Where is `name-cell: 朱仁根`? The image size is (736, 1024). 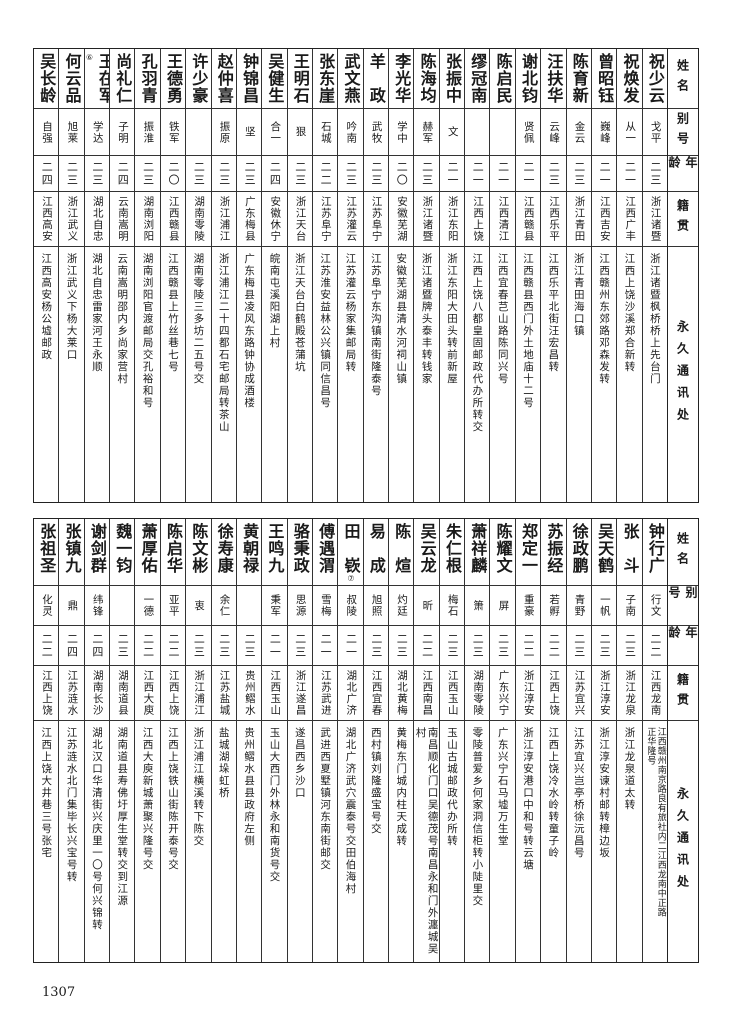
name-cell: 朱仁根 is located at coordinates (452, 552).